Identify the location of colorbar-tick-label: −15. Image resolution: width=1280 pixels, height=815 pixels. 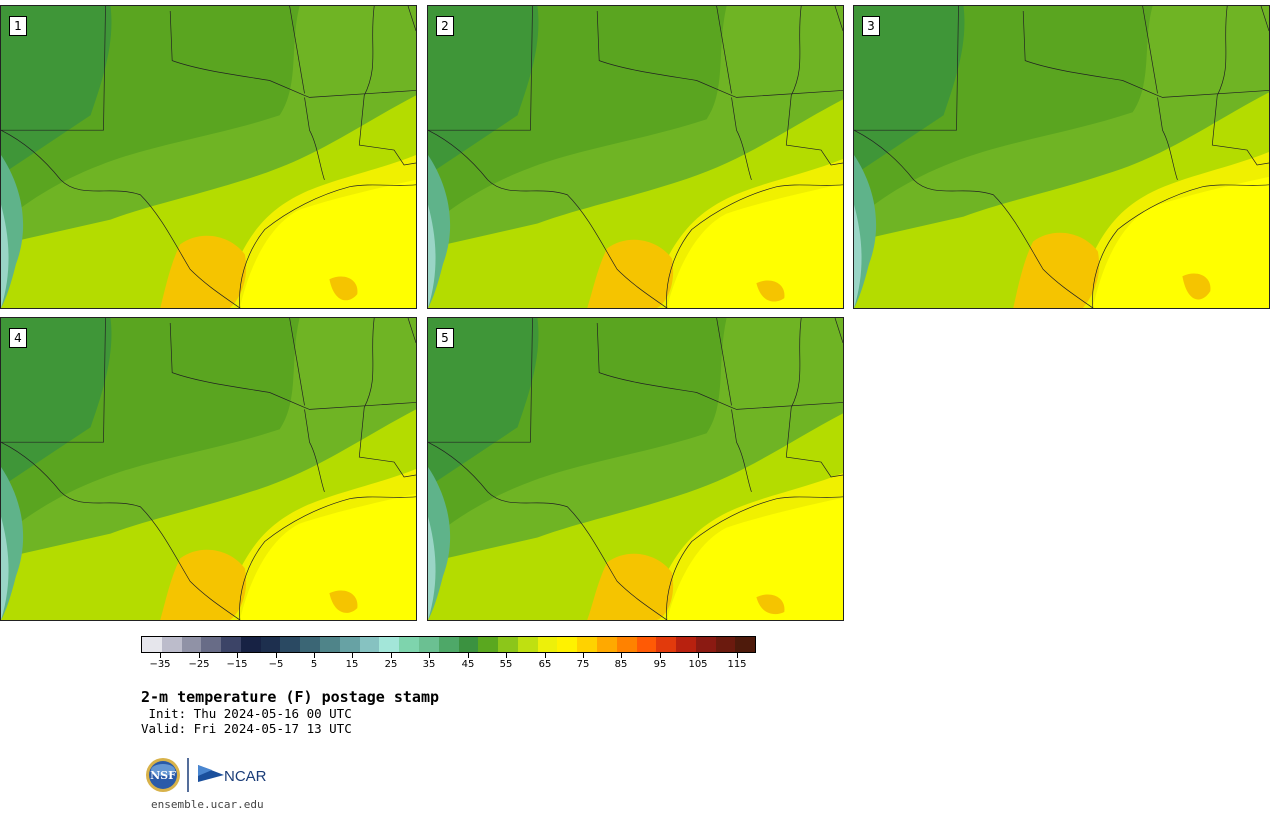
(237, 664).